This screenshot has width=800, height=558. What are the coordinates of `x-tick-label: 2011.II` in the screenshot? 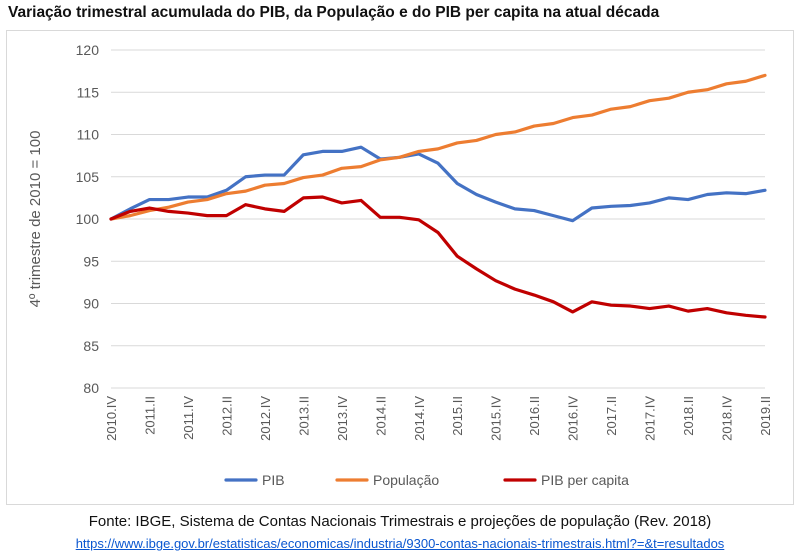 It's located at (149, 415).